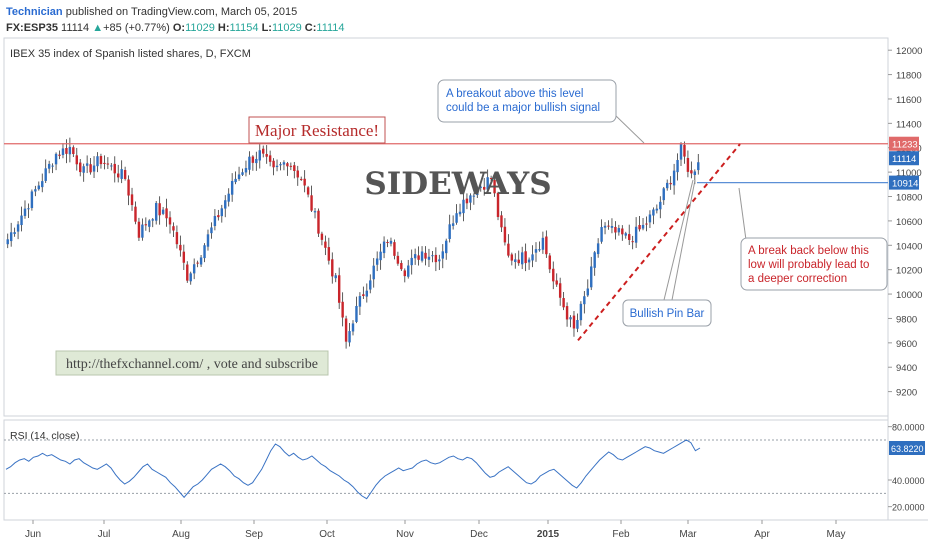 This screenshot has height=550, width=932. I want to click on price-label-last, so click(904, 158).